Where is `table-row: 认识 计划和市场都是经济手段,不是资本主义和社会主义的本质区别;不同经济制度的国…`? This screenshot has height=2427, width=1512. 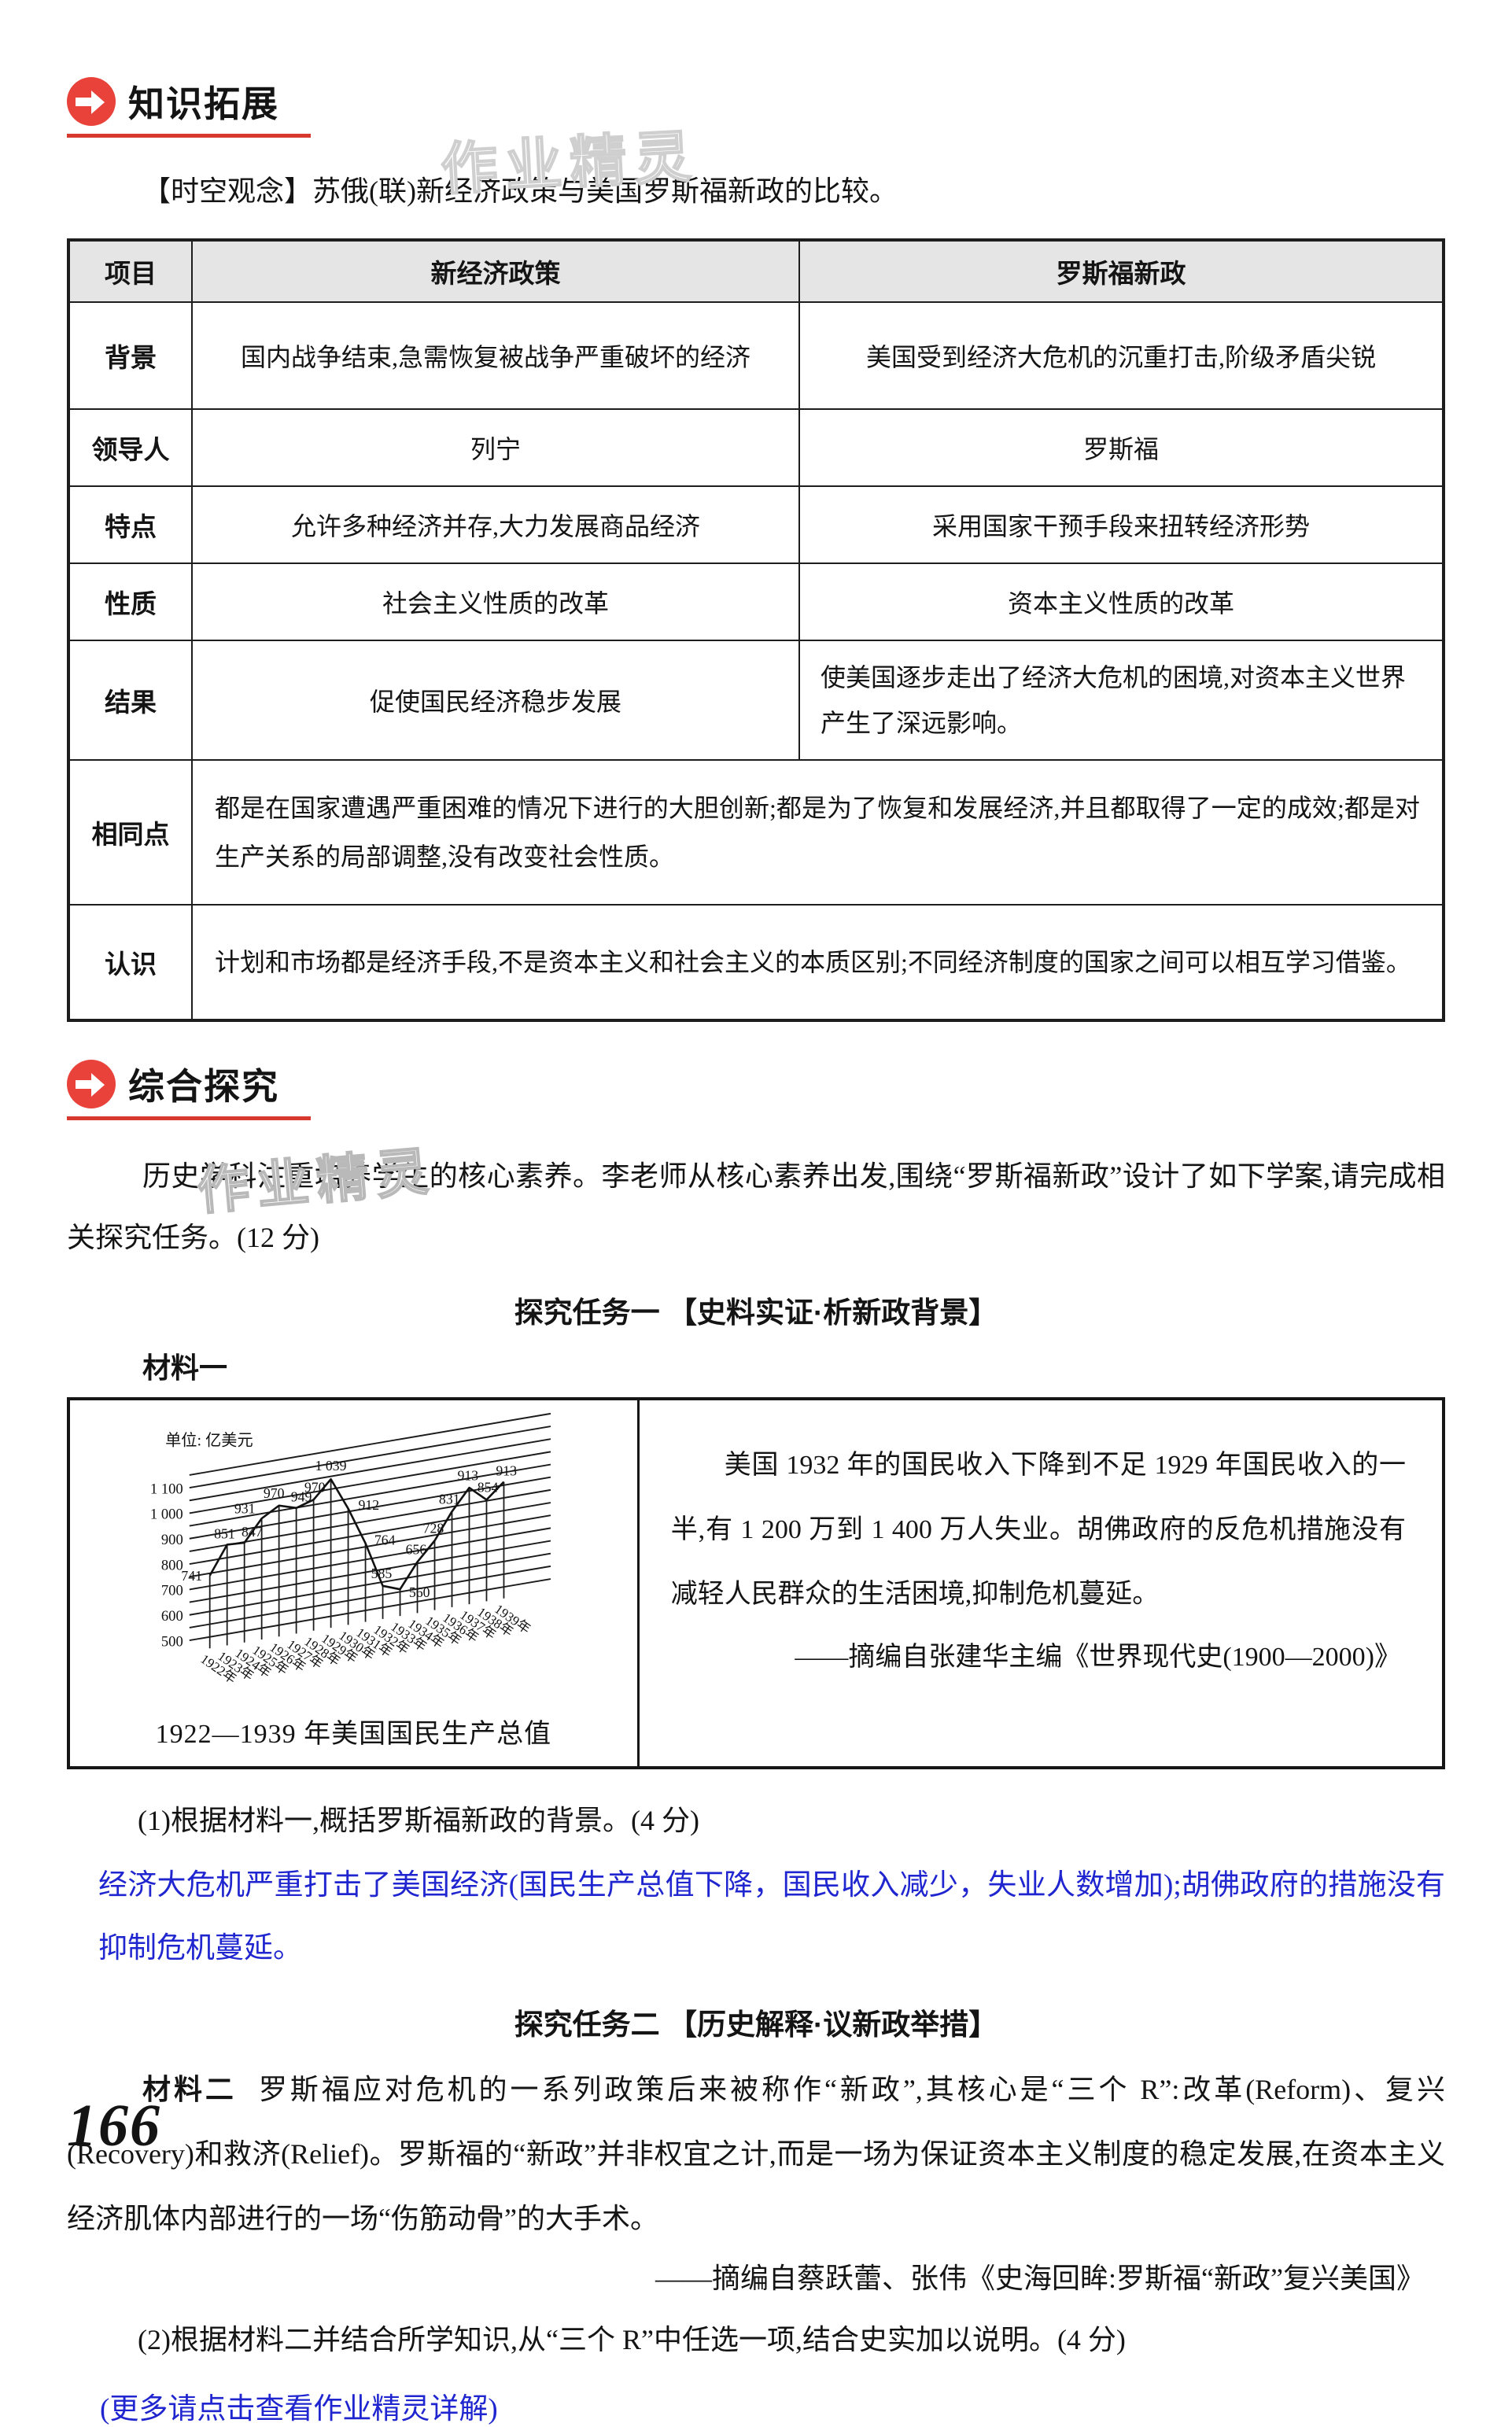
table-row: 认识 计划和市场都是经济手段,不是资本主义和社会主义的本质区别;不同经济制度的国… is located at coordinates (756, 963).